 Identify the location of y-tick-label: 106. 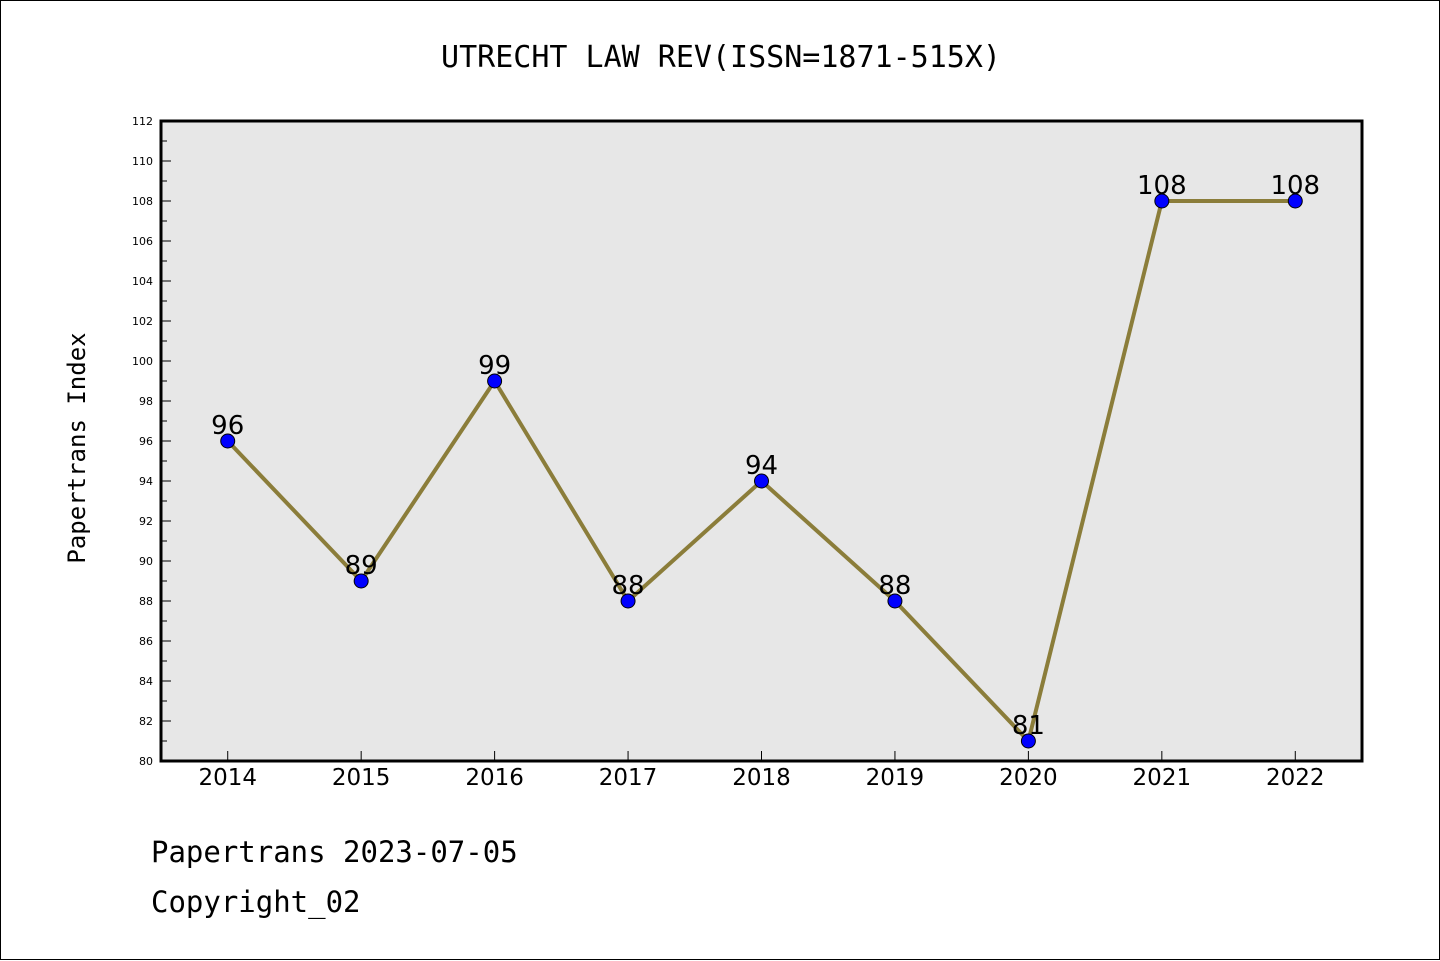
(142, 241).